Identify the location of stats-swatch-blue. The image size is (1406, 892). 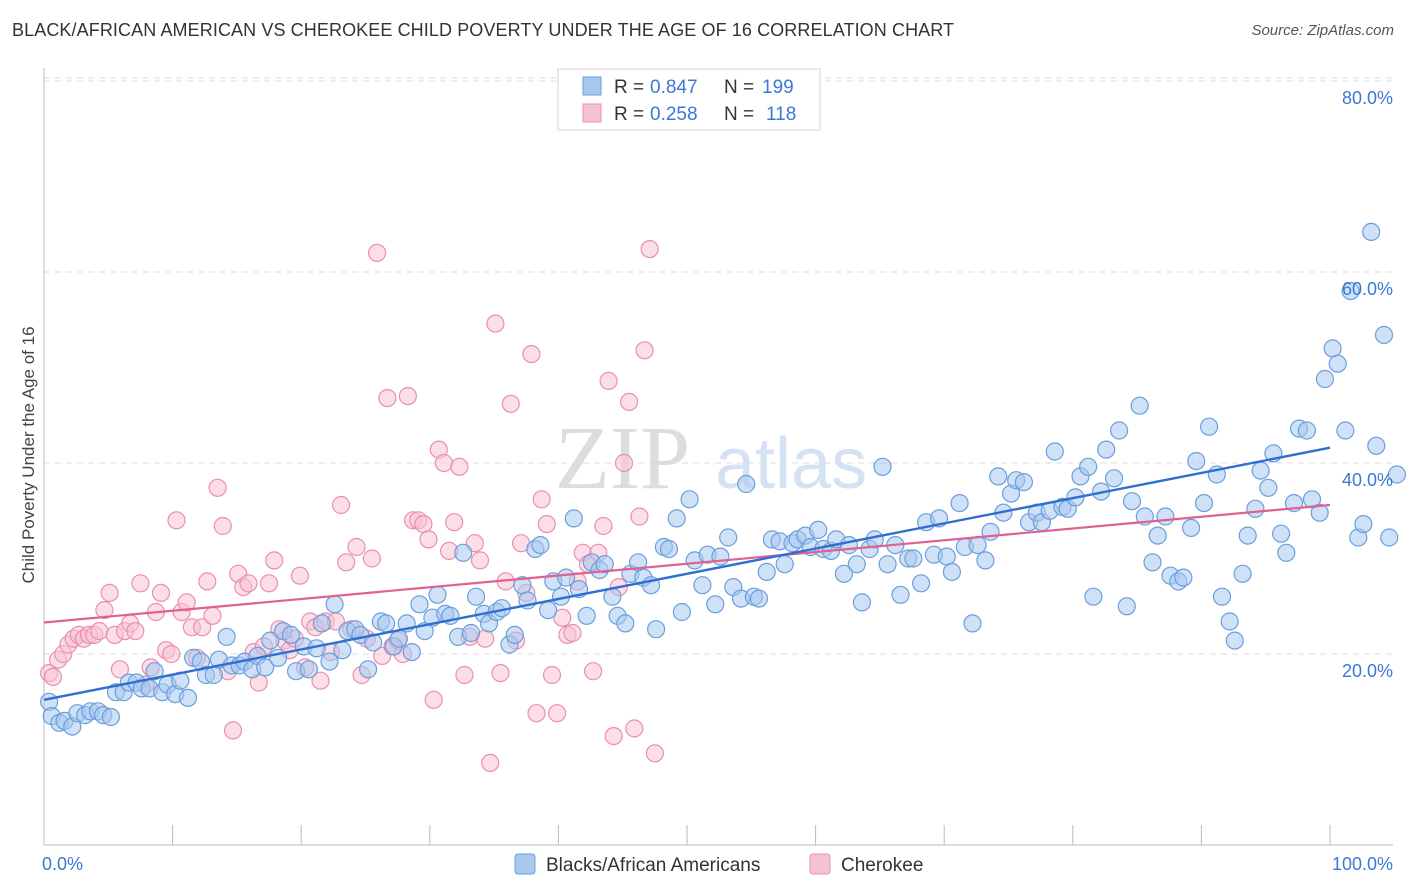
(592, 86).